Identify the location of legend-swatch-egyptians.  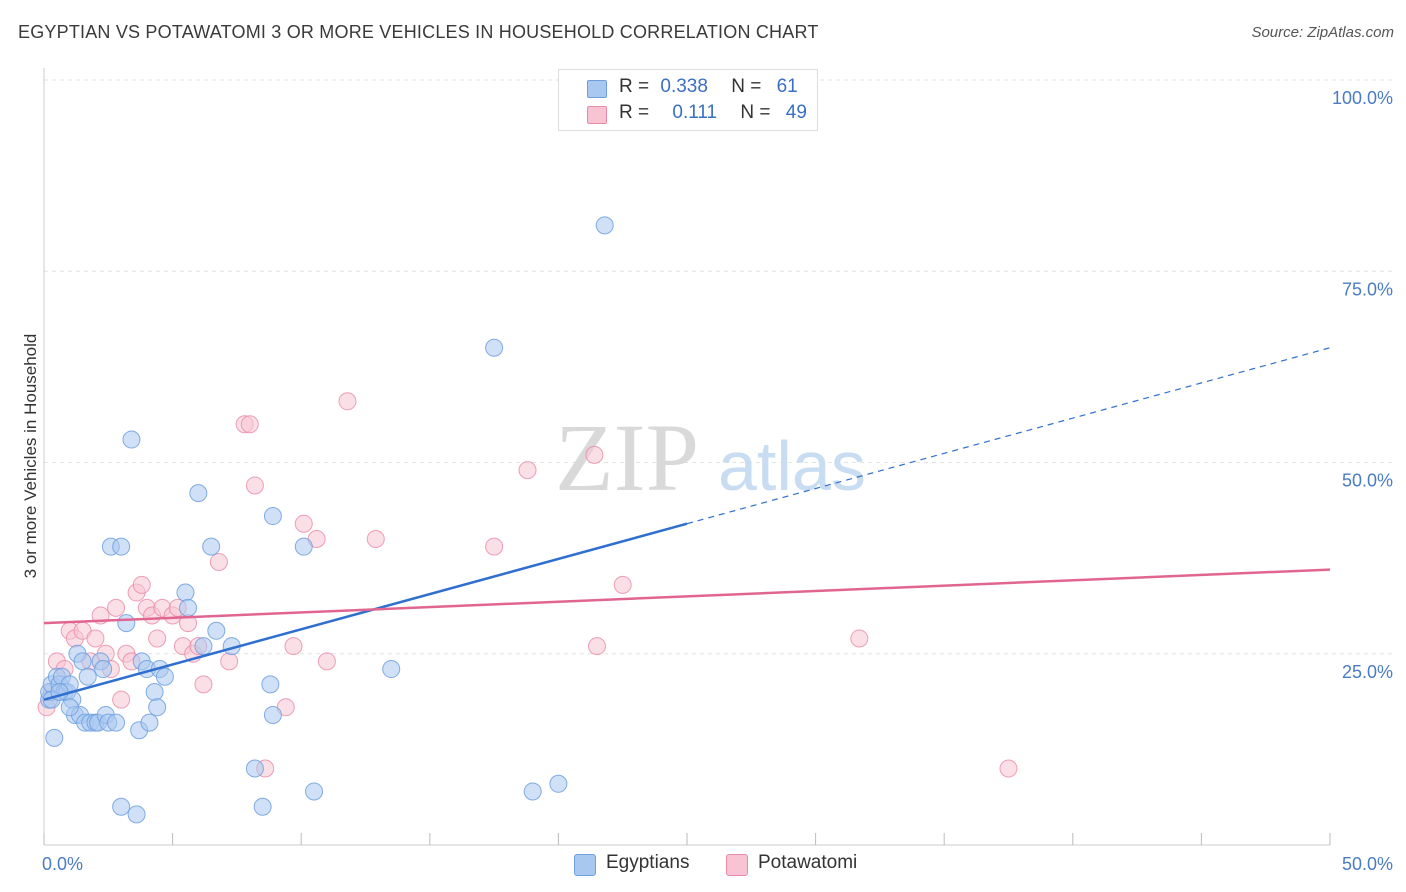
(597, 89).